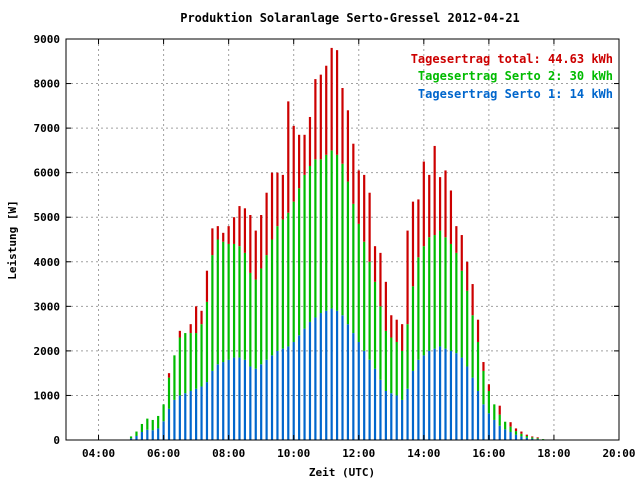  I want to click on y-axis-label: Leistung [W], so click(12, 239).